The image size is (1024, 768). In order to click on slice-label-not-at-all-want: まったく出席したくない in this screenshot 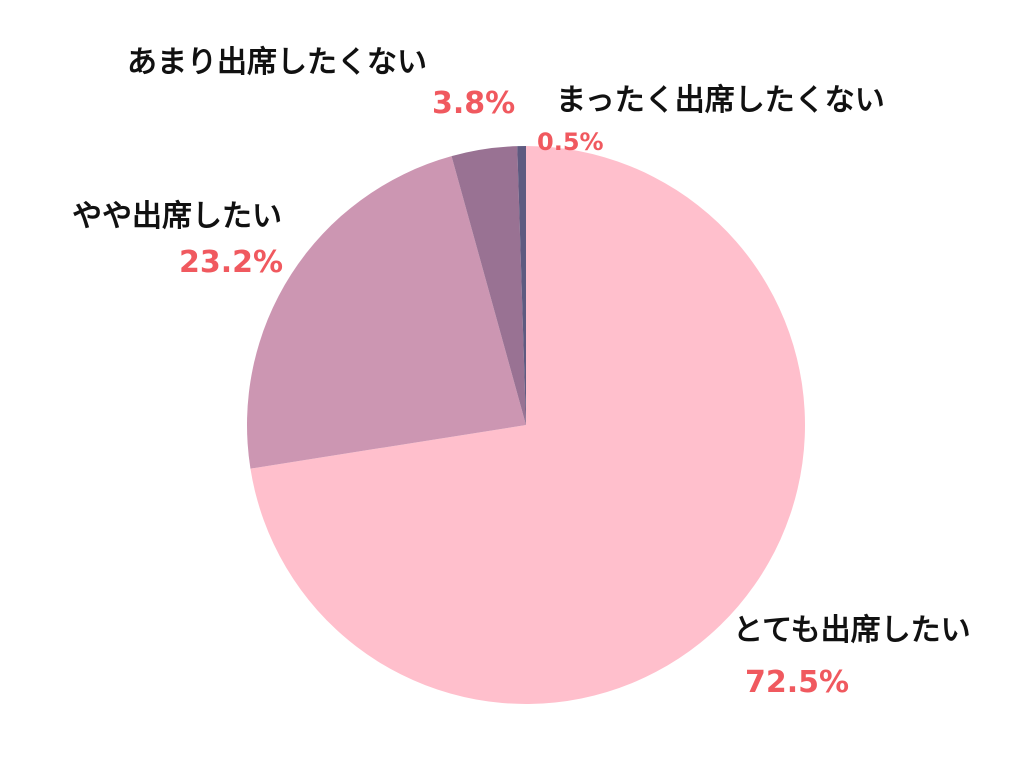, I will do `click(720, 100)`.